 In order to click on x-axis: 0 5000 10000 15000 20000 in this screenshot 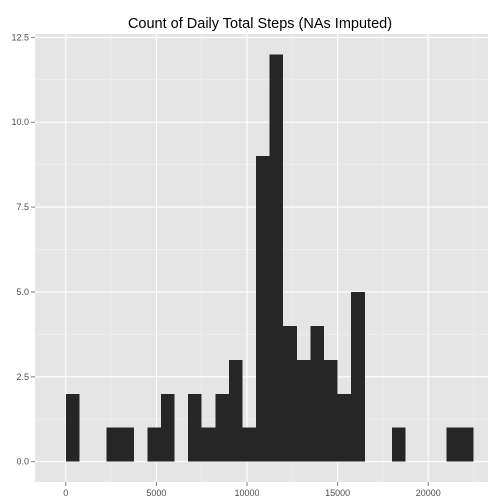, I will do `click(252, 490)`.